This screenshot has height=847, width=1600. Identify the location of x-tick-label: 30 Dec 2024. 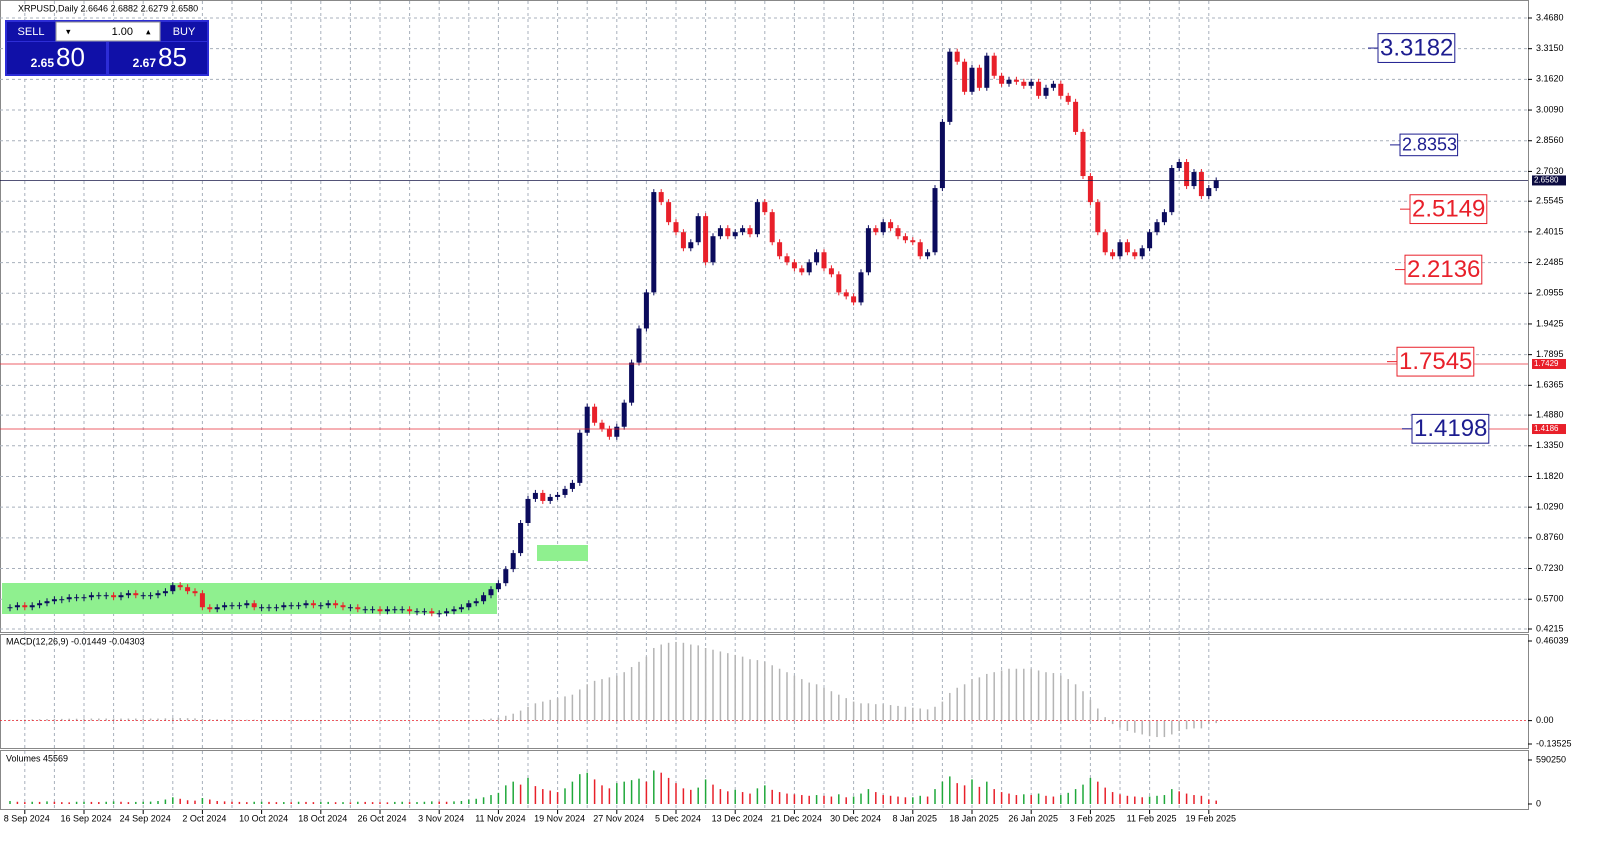
(855, 818).